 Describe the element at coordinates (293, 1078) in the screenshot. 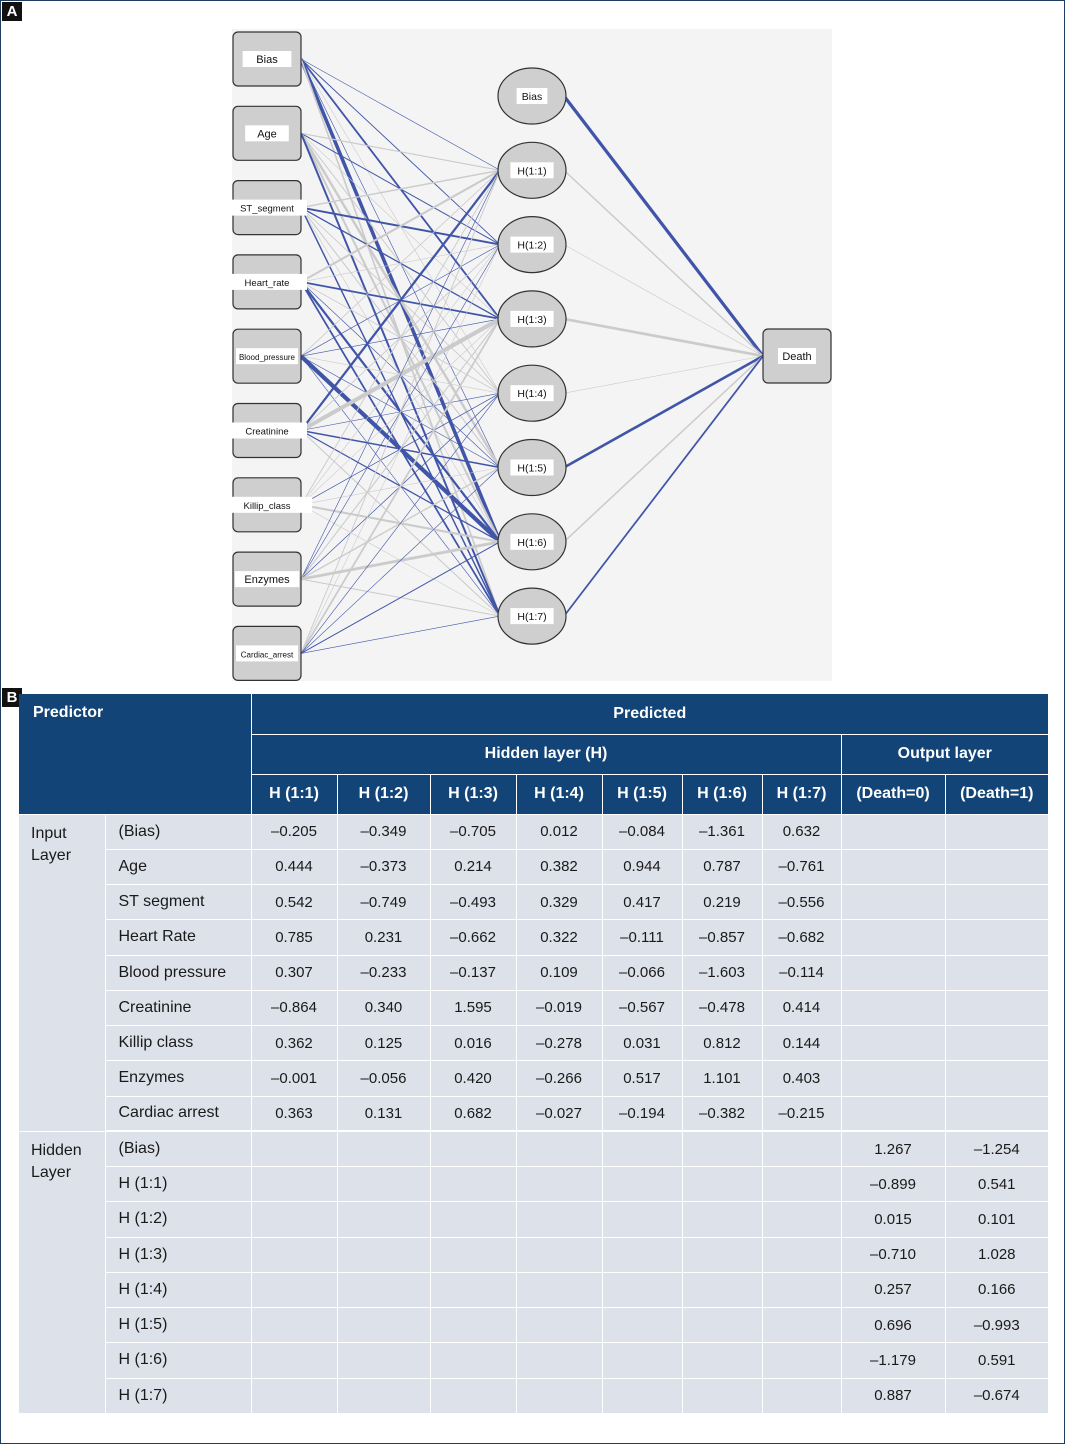

I see `weight-cell: –0.001` at that location.